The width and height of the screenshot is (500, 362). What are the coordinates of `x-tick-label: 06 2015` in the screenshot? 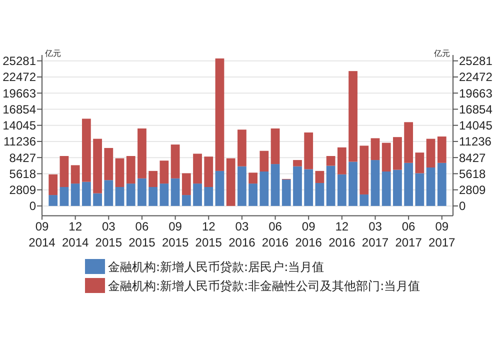 It's located at (142, 235).